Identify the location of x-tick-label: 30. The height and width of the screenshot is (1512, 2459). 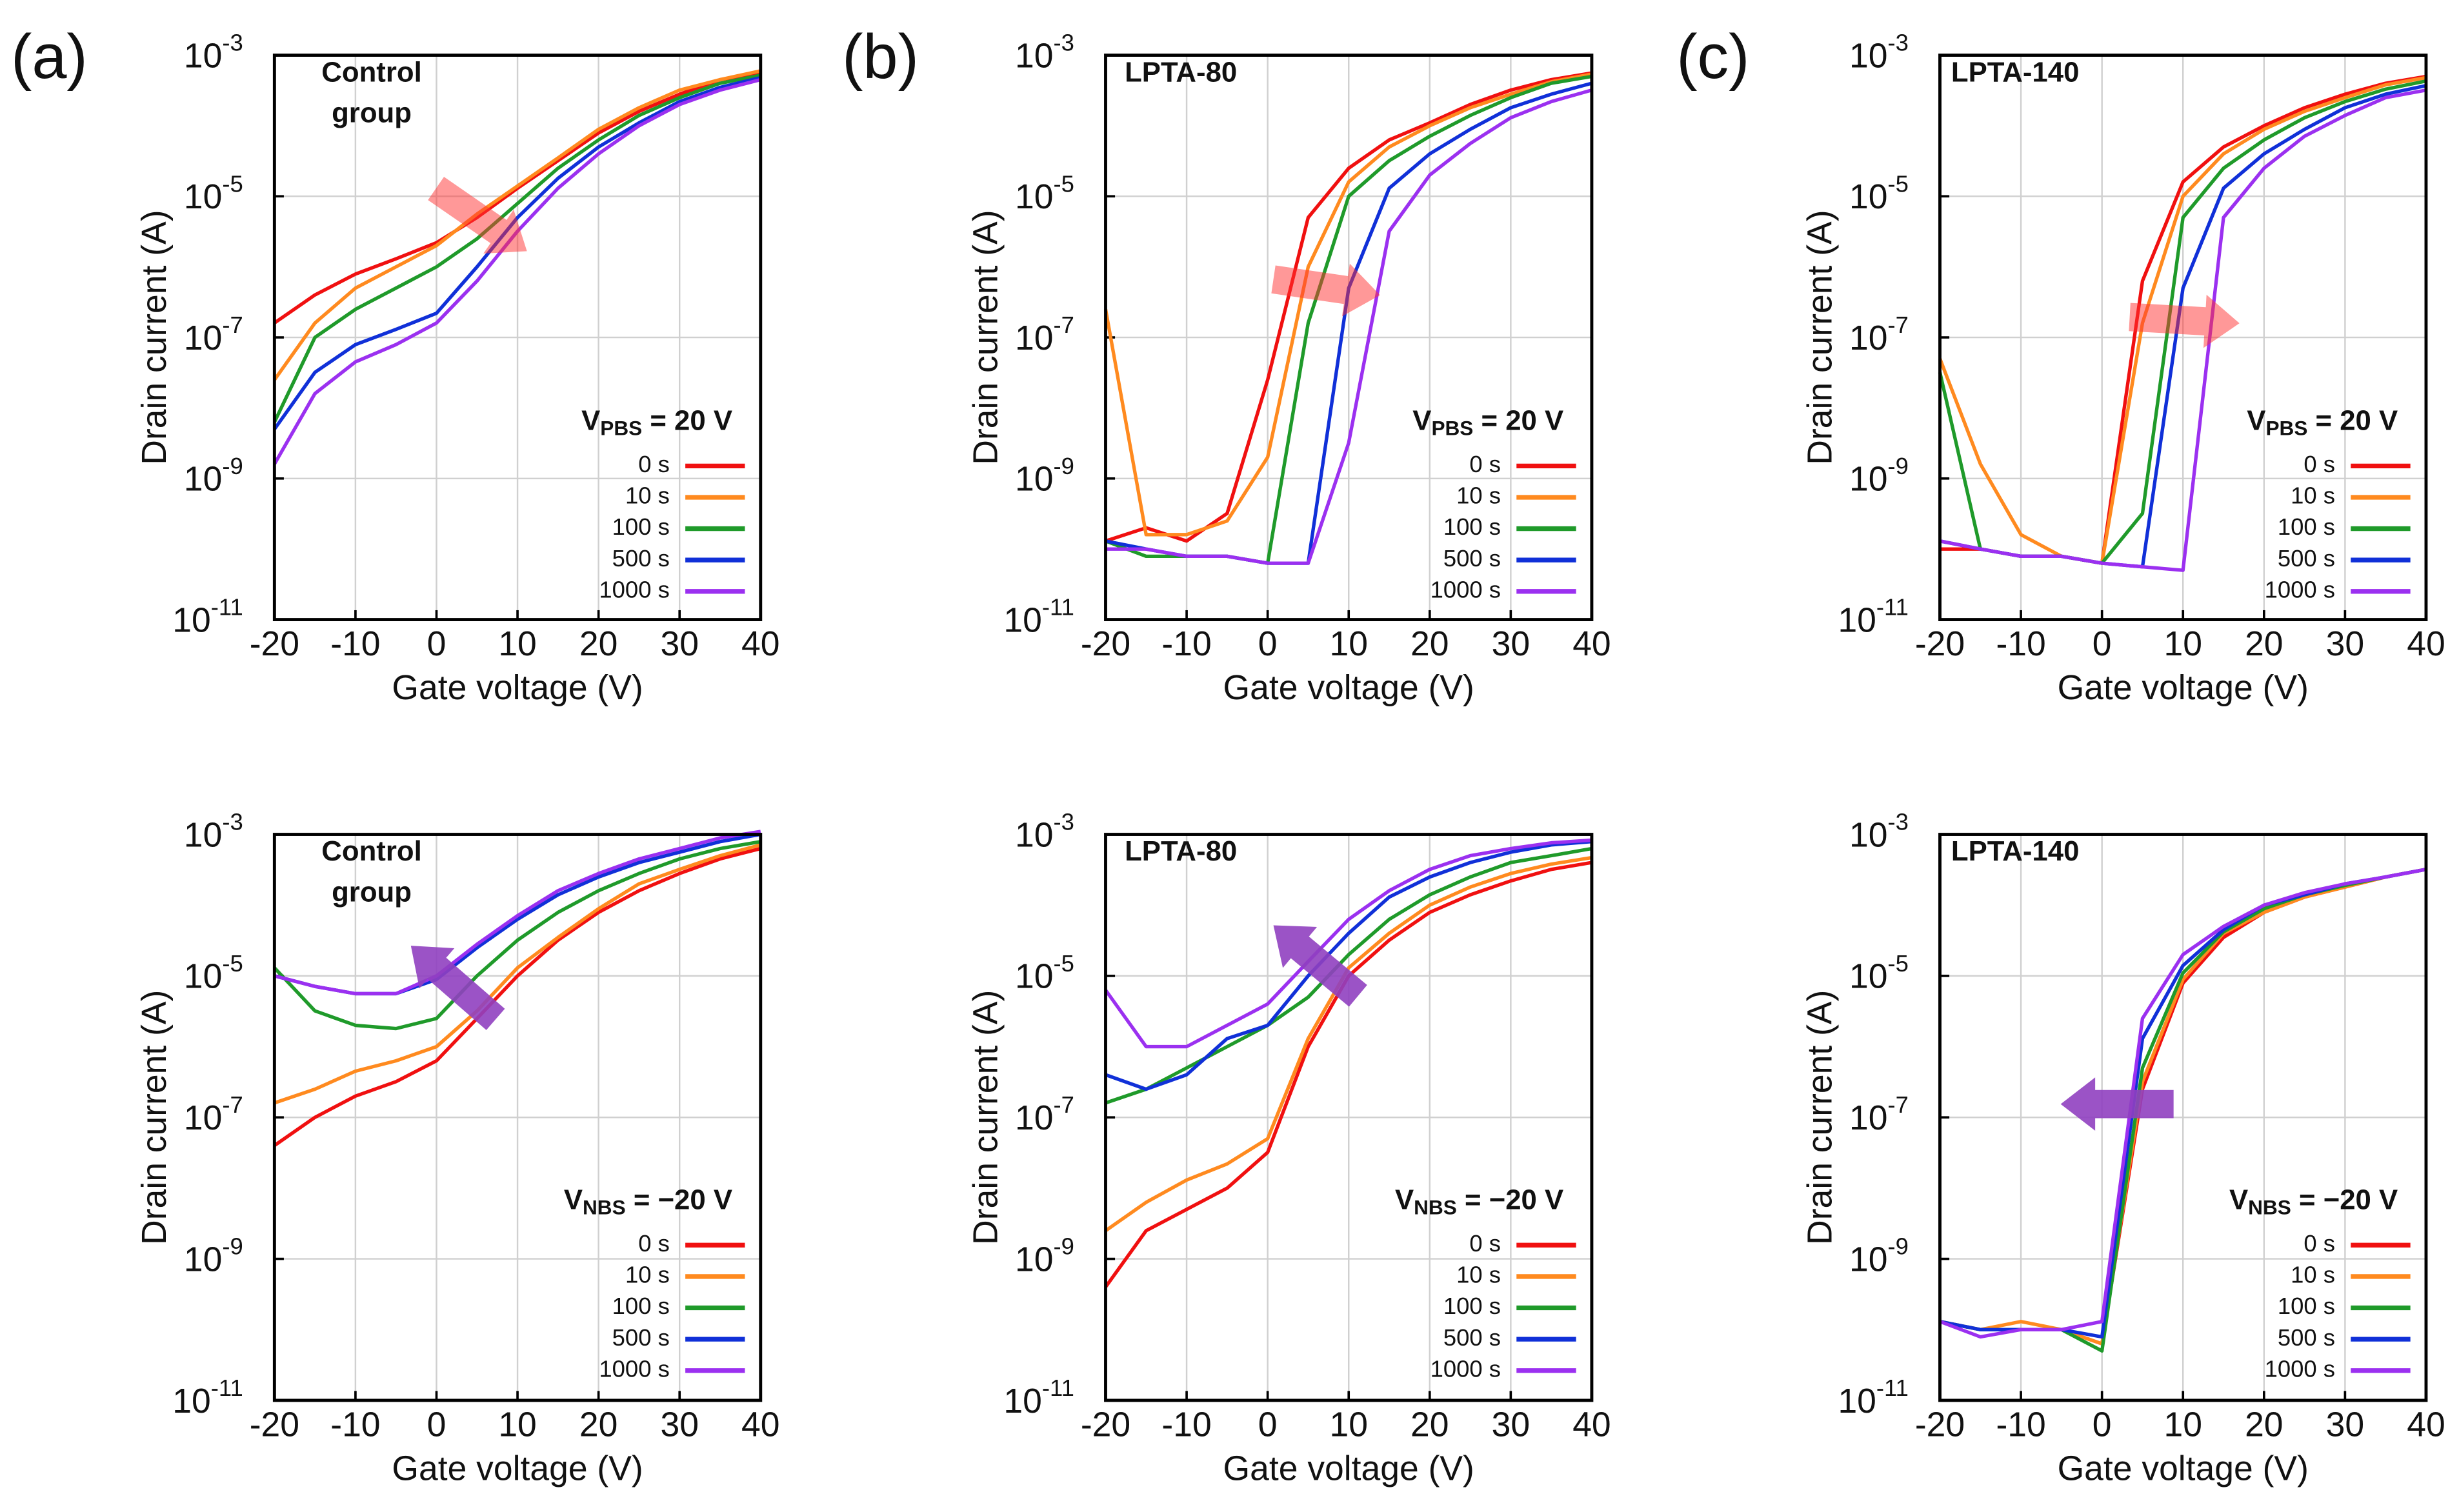
(679, 1425).